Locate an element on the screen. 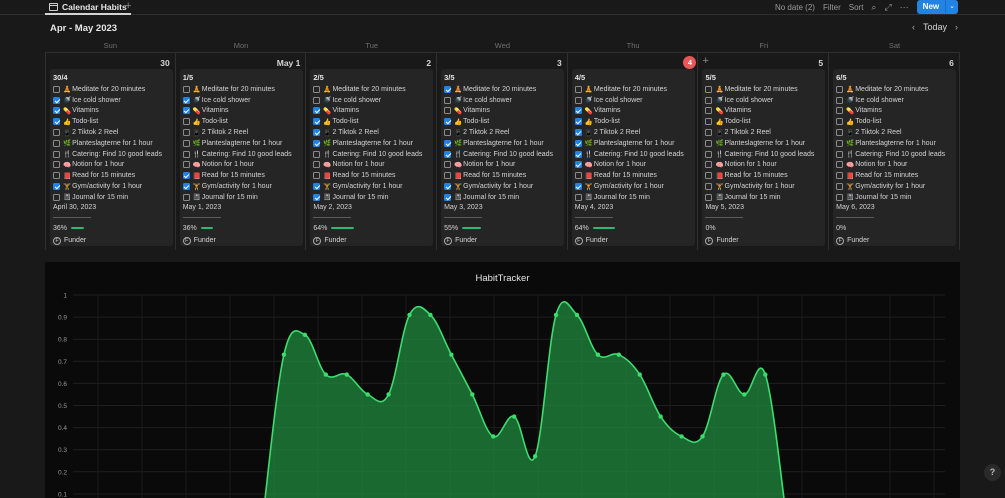 This screenshot has height=498, width=1005. more-icon: ··· is located at coordinates (904, 7).